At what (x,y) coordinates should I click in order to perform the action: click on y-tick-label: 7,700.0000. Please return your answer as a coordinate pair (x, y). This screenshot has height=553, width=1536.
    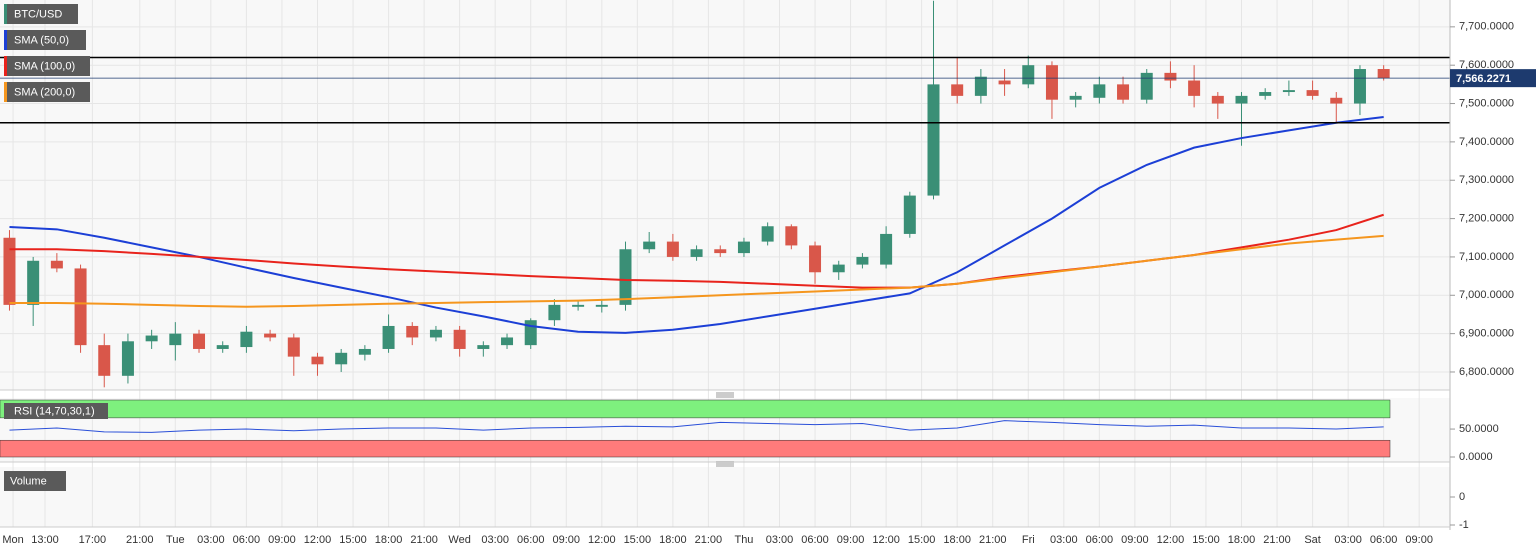
    Looking at the image, I should click on (1486, 27).